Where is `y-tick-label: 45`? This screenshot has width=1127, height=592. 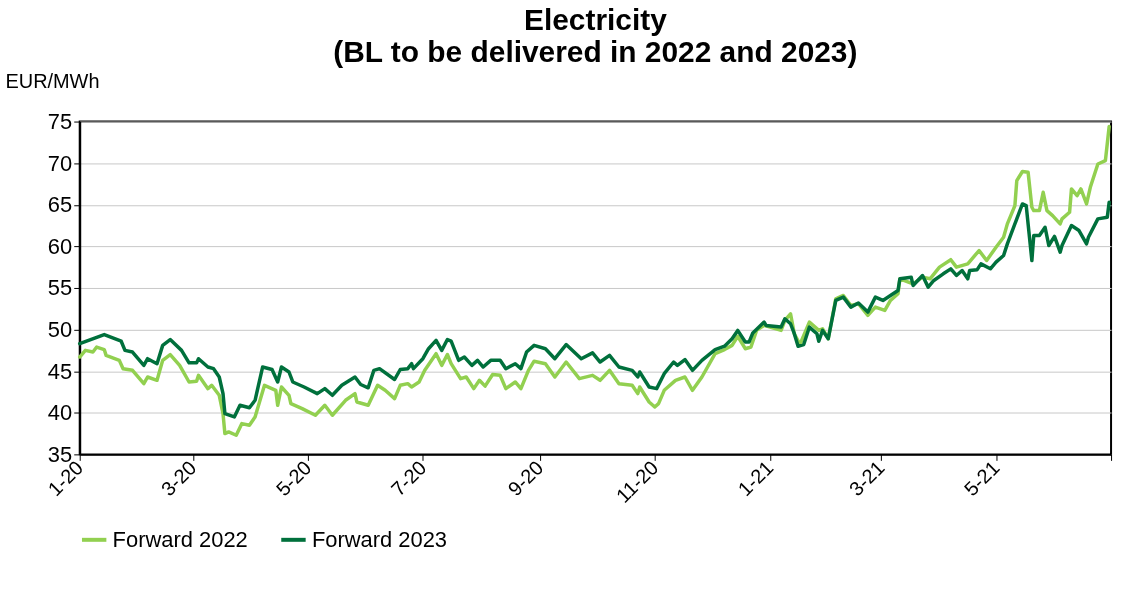 y-tick-label: 45 is located at coordinates (60, 371).